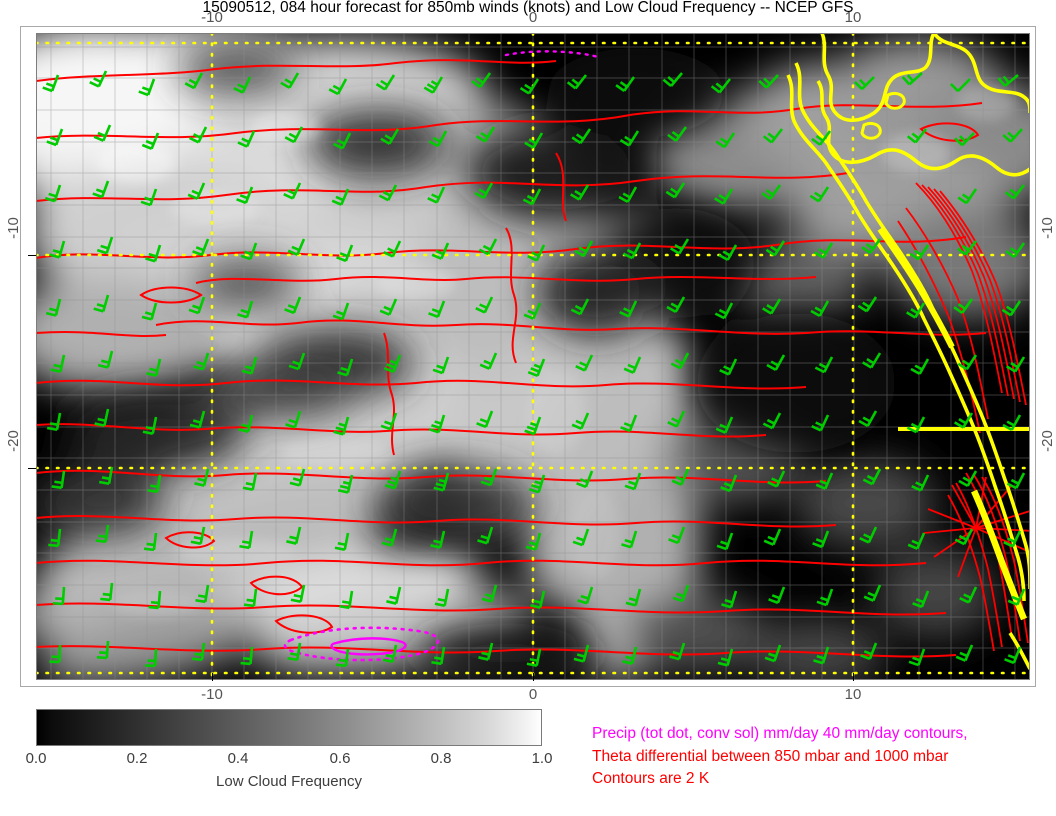 The image size is (1056, 816). What do you see at coordinates (533, 17) in the screenshot?
I see `x-tick-top-0: 0` at bounding box center [533, 17].